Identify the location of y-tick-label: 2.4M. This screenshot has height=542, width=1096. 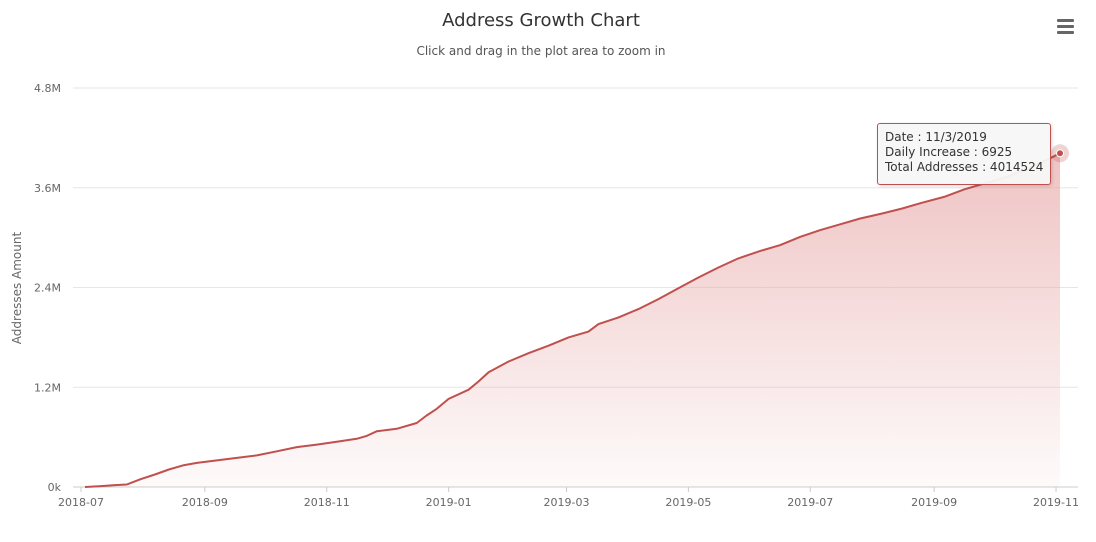
(47, 288).